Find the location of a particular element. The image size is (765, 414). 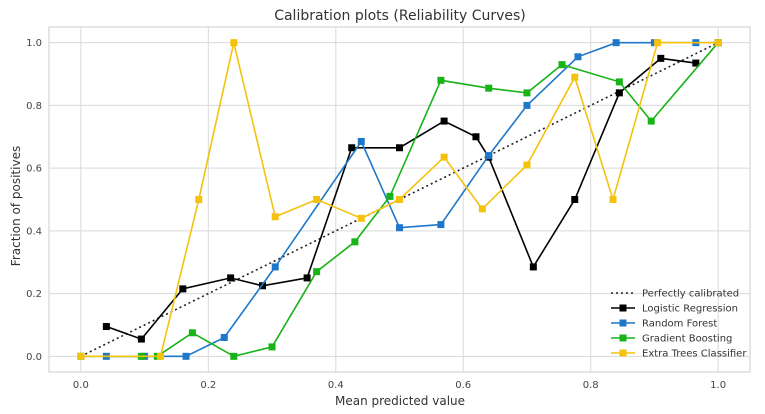

legend-label: Extra Trees Classifier is located at coordinates (694, 354).